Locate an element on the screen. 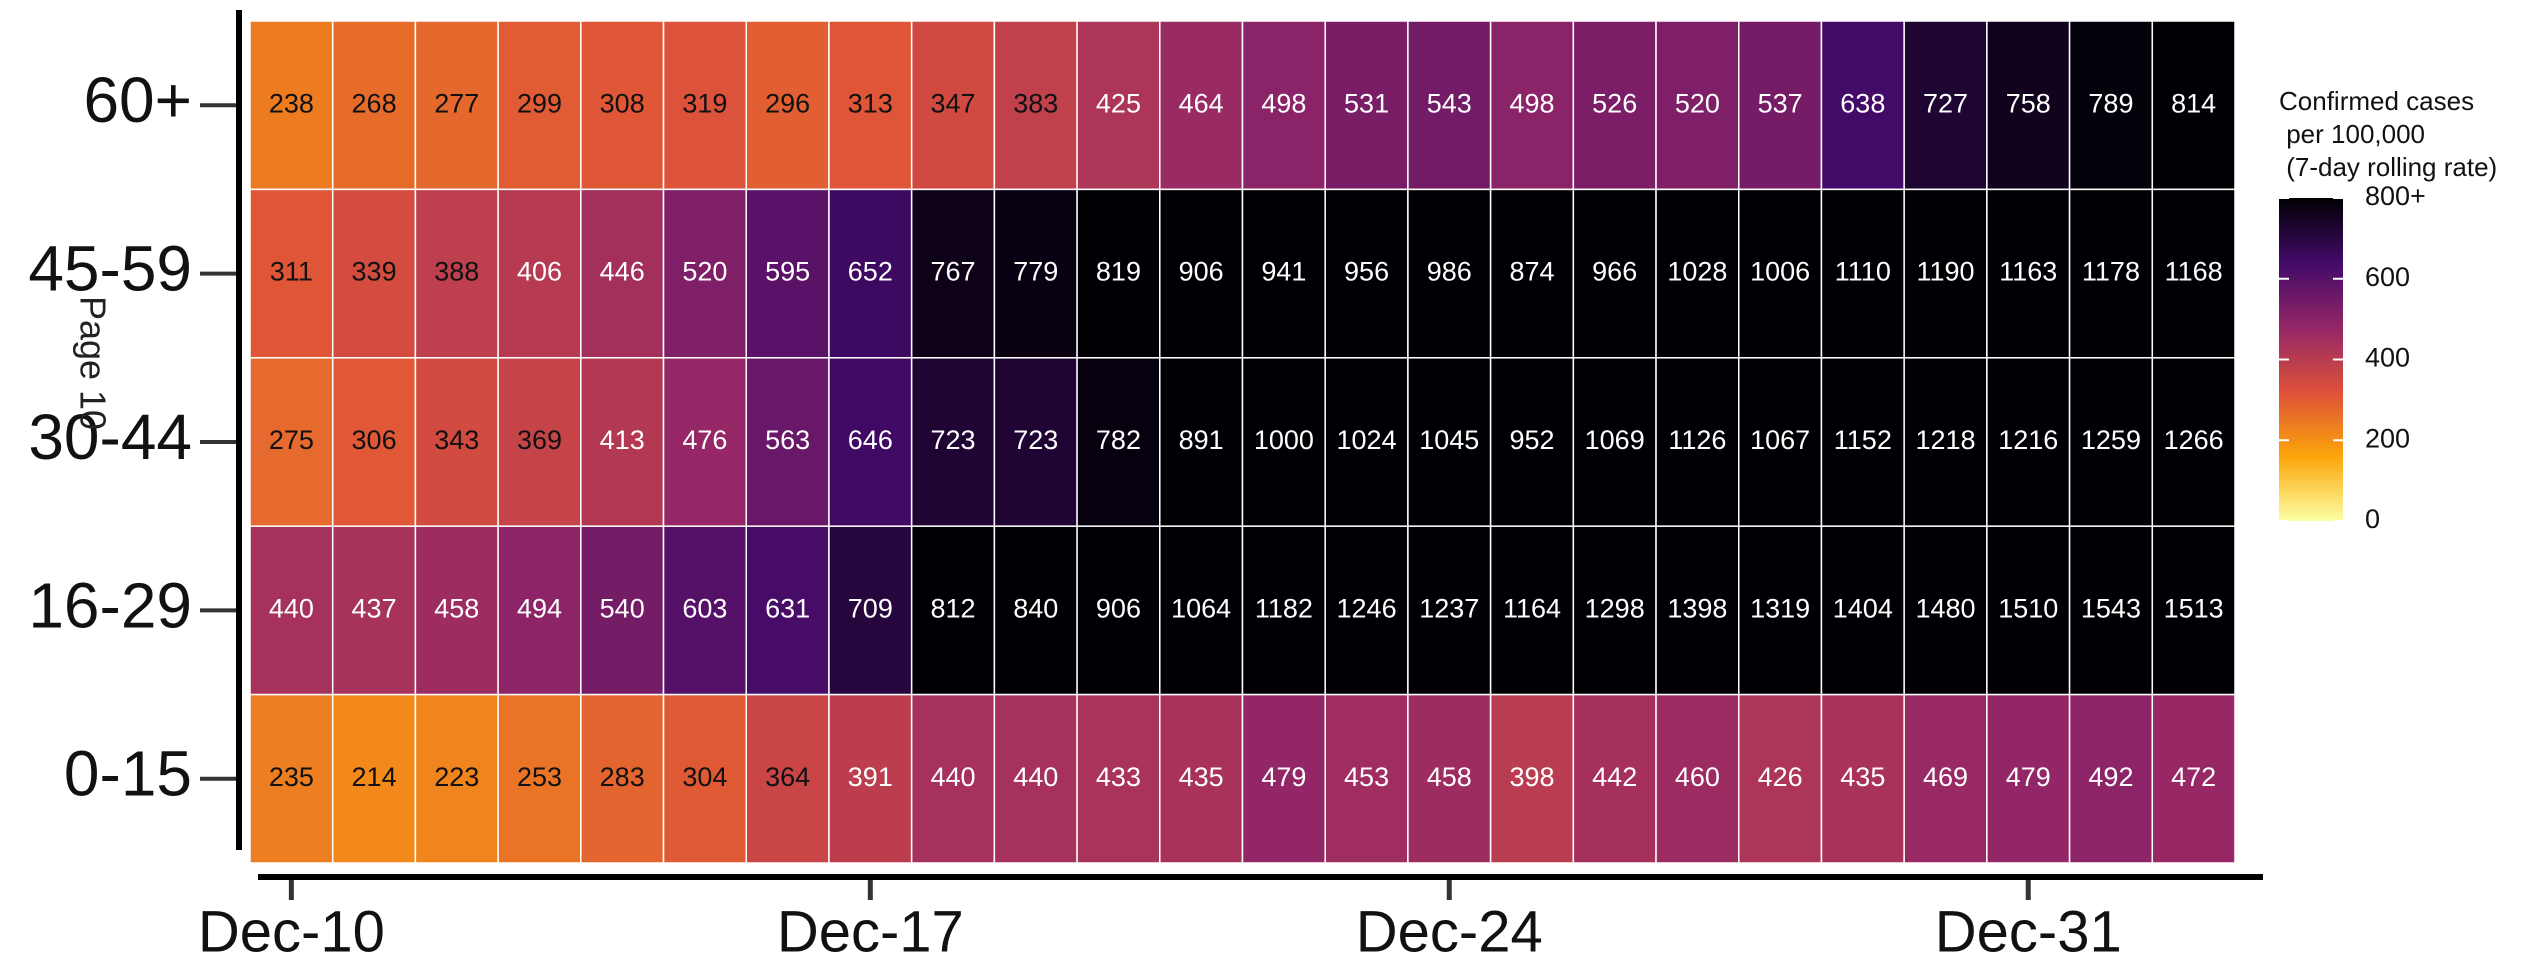  cell-label: 458 is located at coordinates (1449, 777).